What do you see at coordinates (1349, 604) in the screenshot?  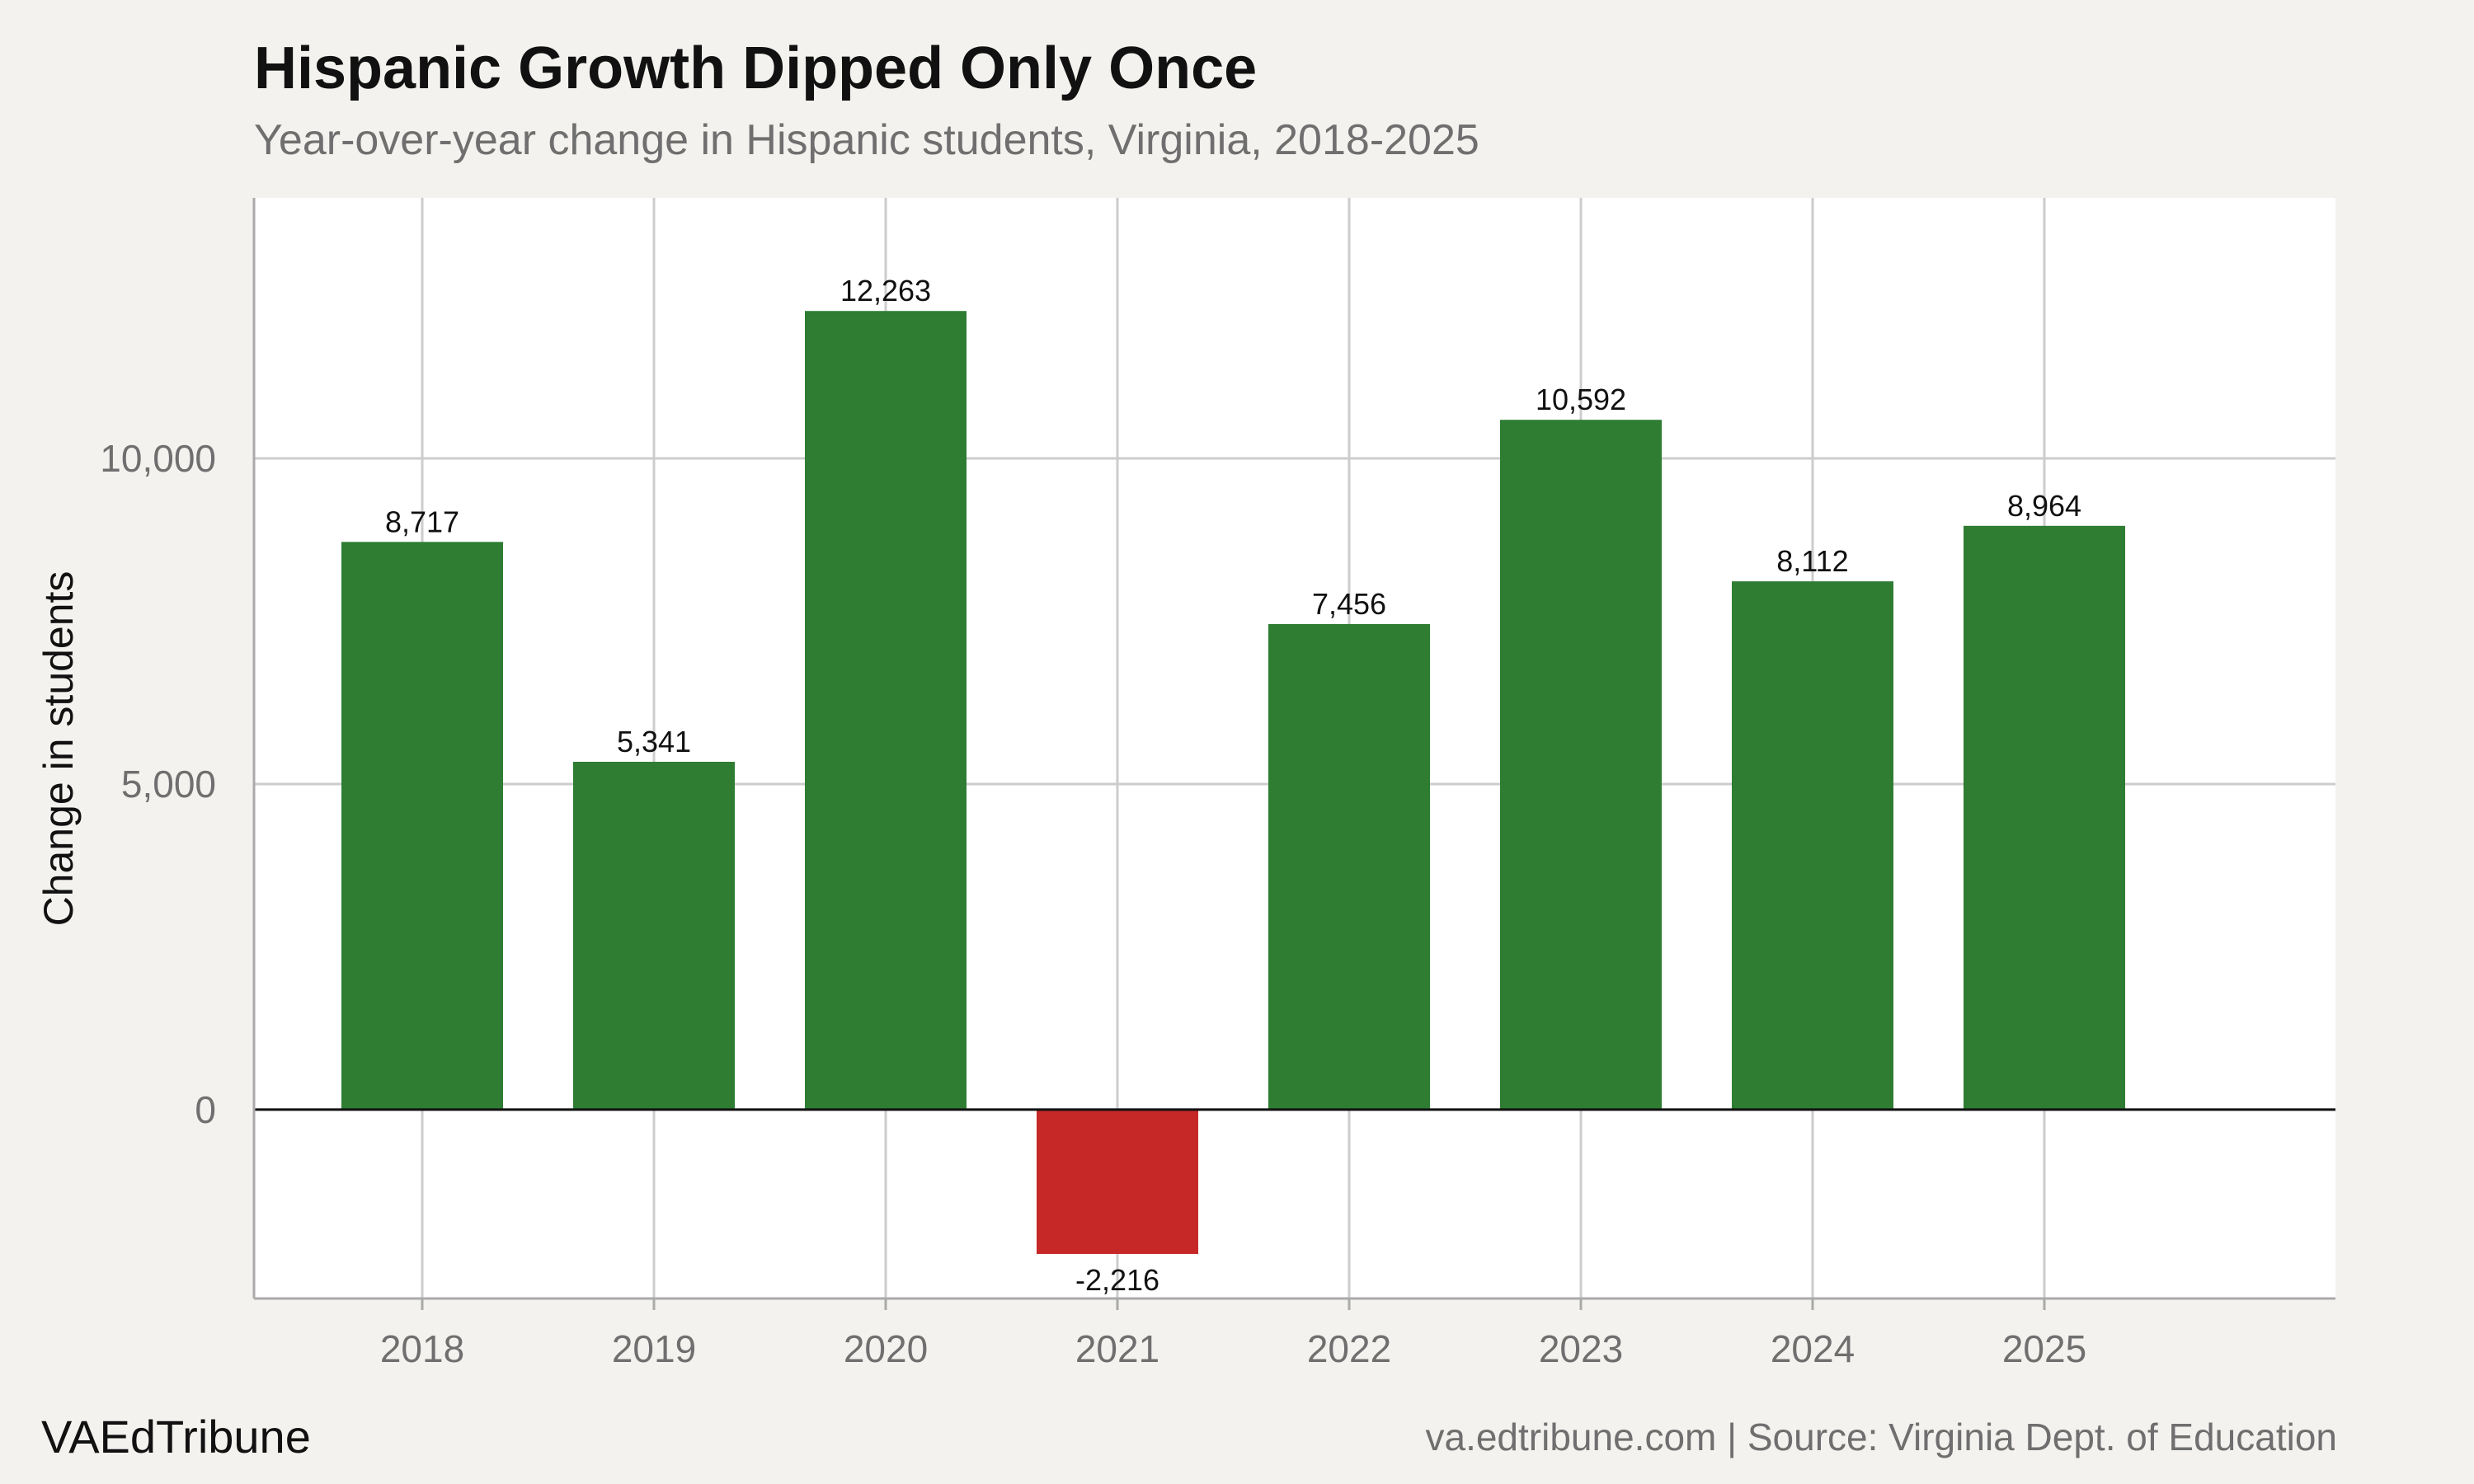 I see `data-label-2022: 7,456` at bounding box center [1349, 604].